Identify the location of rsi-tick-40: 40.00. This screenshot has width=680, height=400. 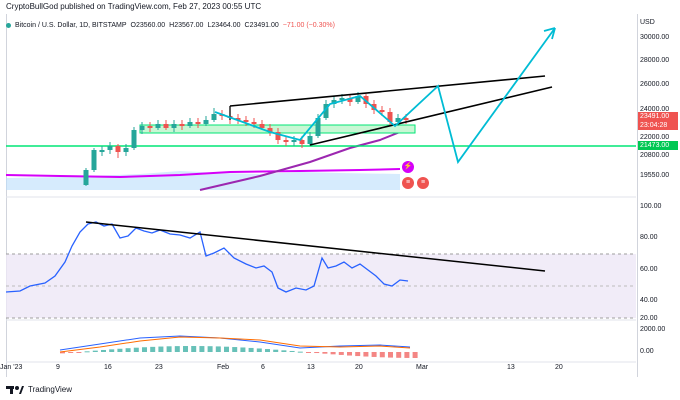
(649, 300).